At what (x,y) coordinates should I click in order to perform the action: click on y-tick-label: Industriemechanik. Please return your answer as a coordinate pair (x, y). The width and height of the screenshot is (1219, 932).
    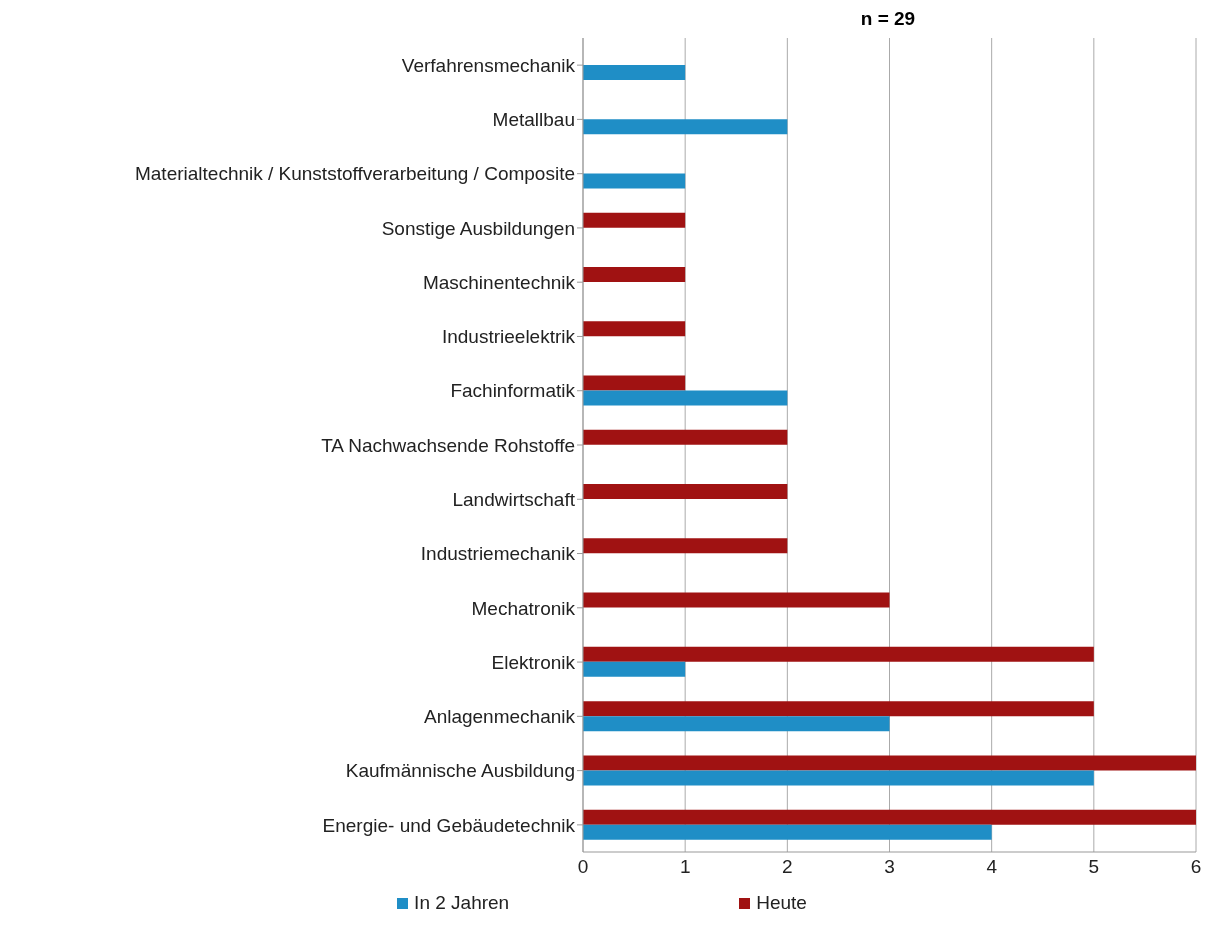
    Looking at the image, I should click on (498, 554).